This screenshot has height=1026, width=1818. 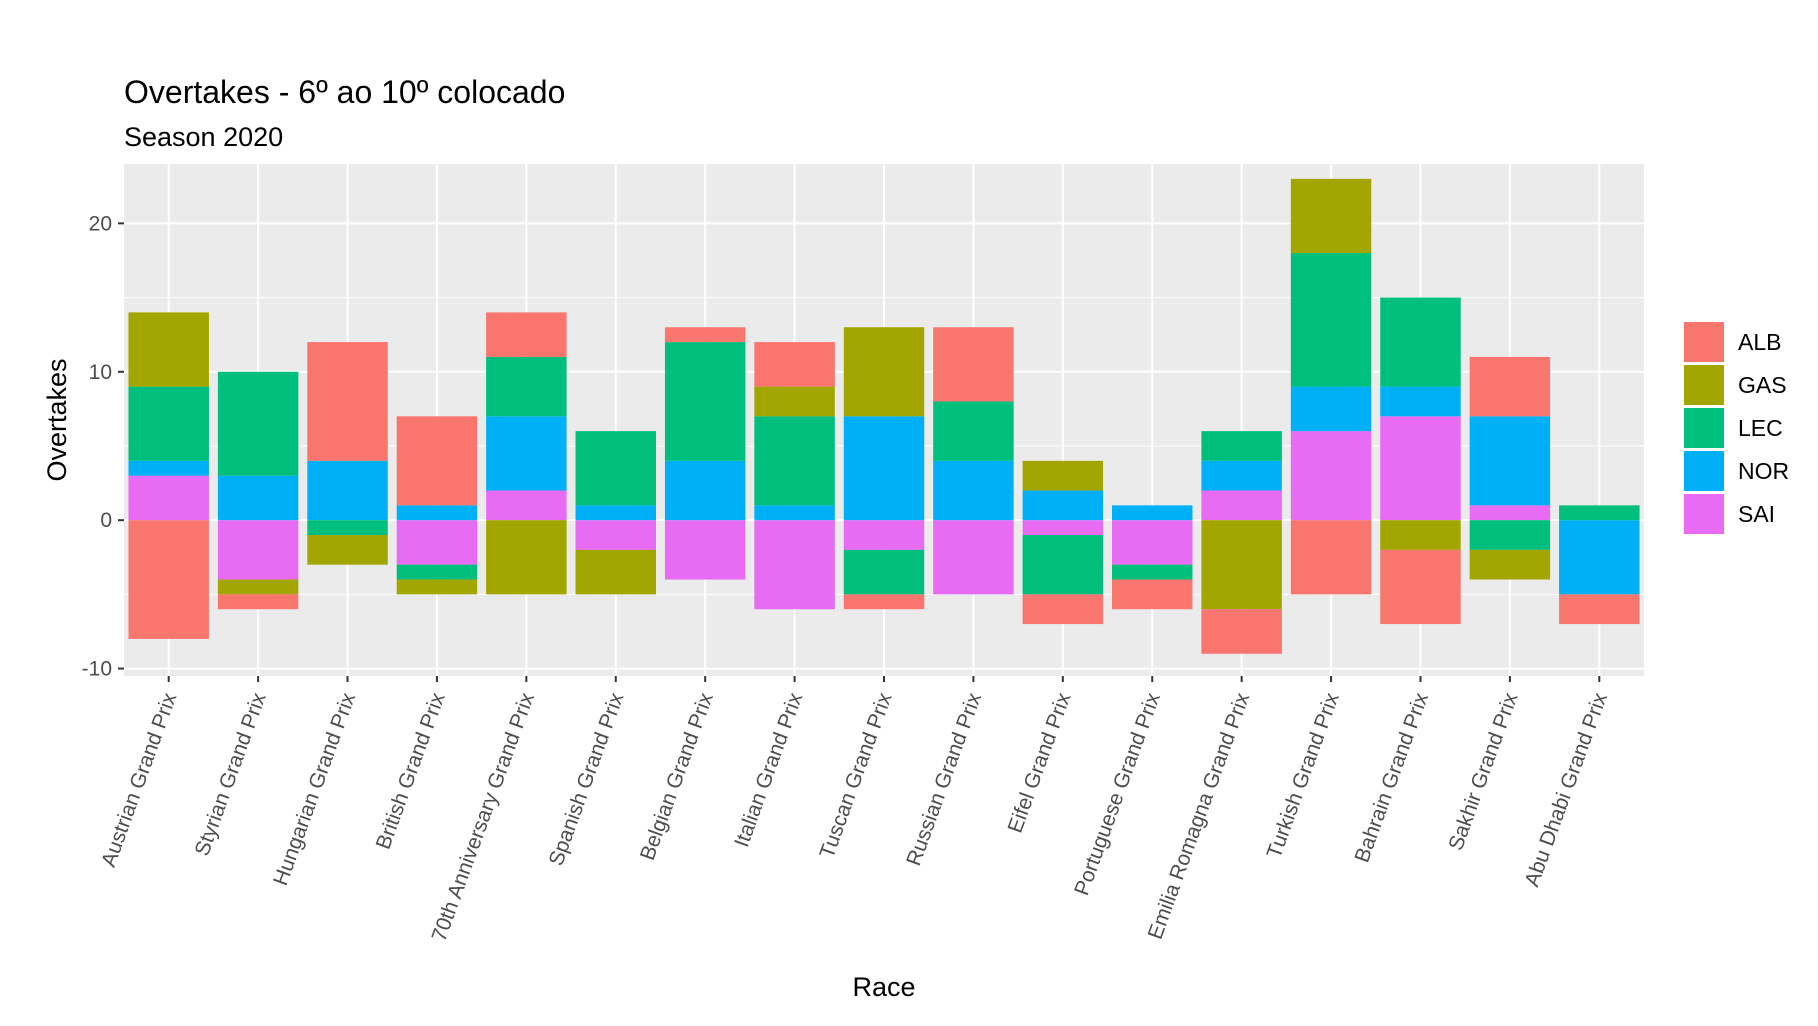 What do you see at coordinates (139, 779) in the screenshot?
I see `x-tick-label: Austrian Grand Prix` at bounding box center [139, 779].